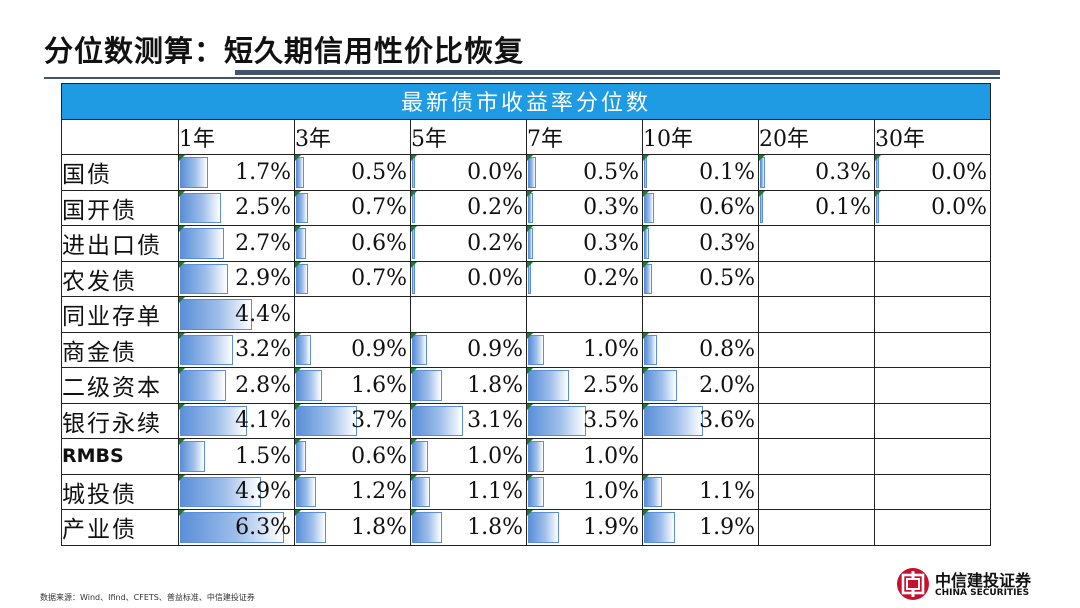 The image size is (1080, 608). What do you see at coordinates (727, 385) in the screenshot?
I see `cell-value: 2.0%` at bounding box center [727, 385].